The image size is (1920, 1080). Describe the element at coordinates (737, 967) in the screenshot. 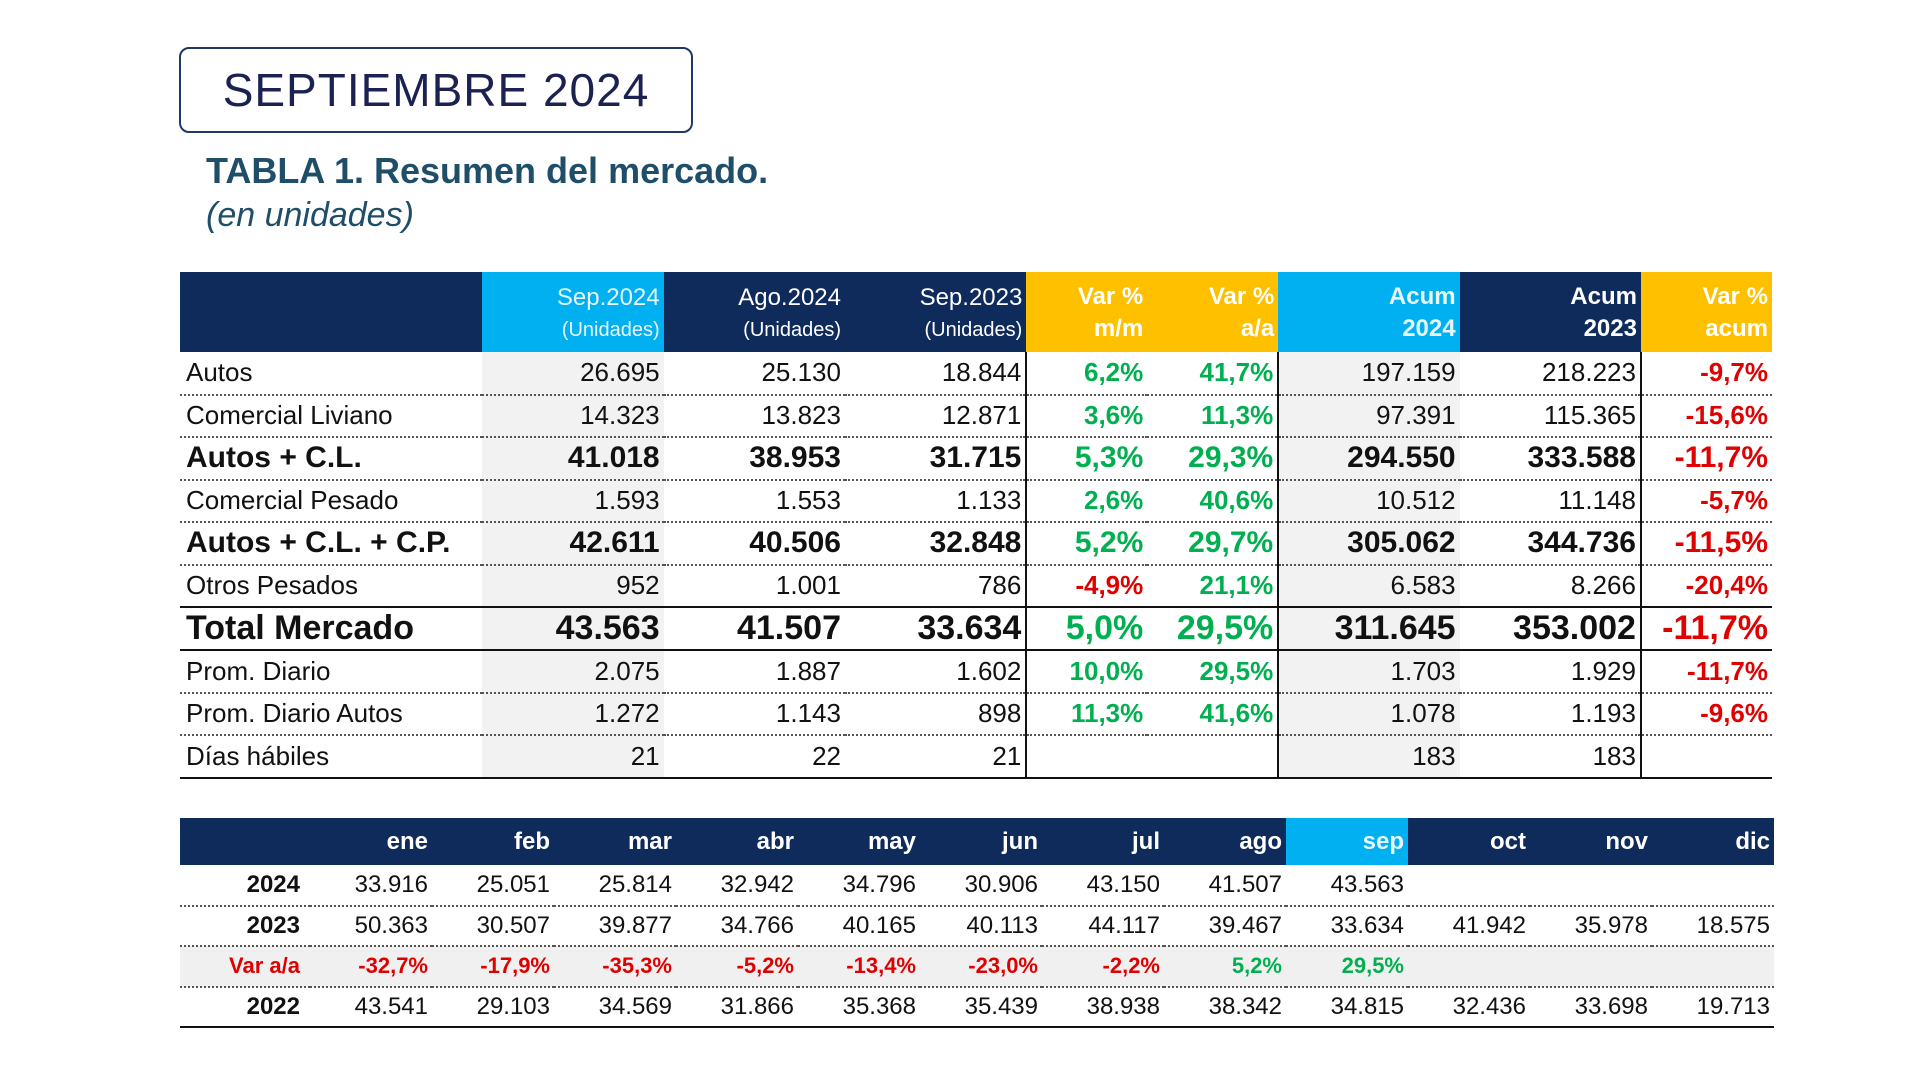

I see `month-cell-abr: -5,2%` at that location.